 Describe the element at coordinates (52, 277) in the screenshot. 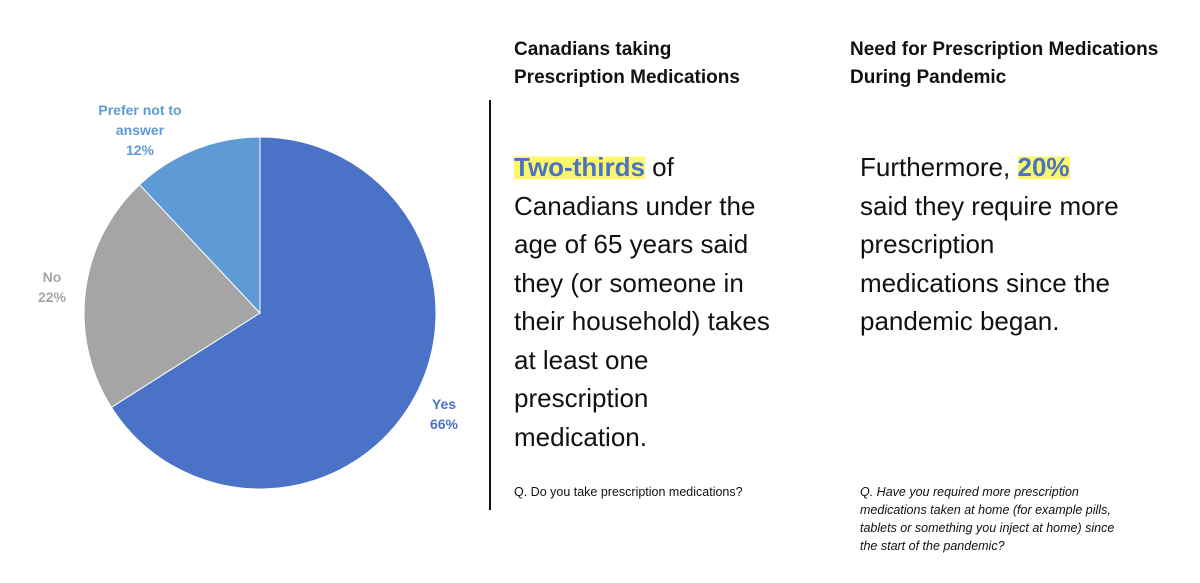

I see `category-label: No` at that location.